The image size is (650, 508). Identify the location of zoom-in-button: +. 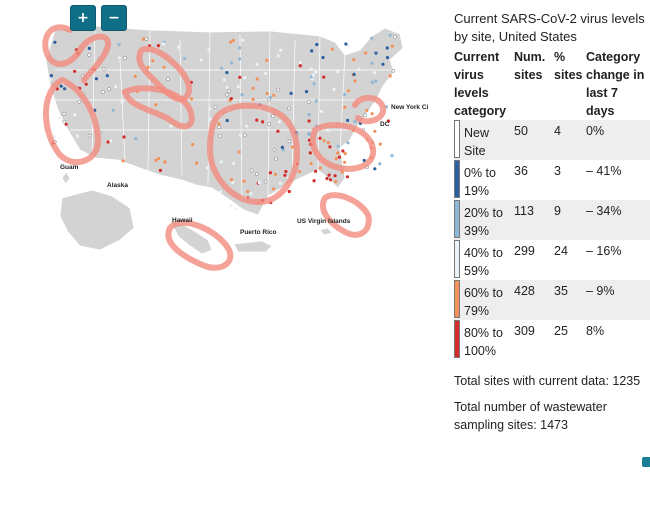
(83, 18).